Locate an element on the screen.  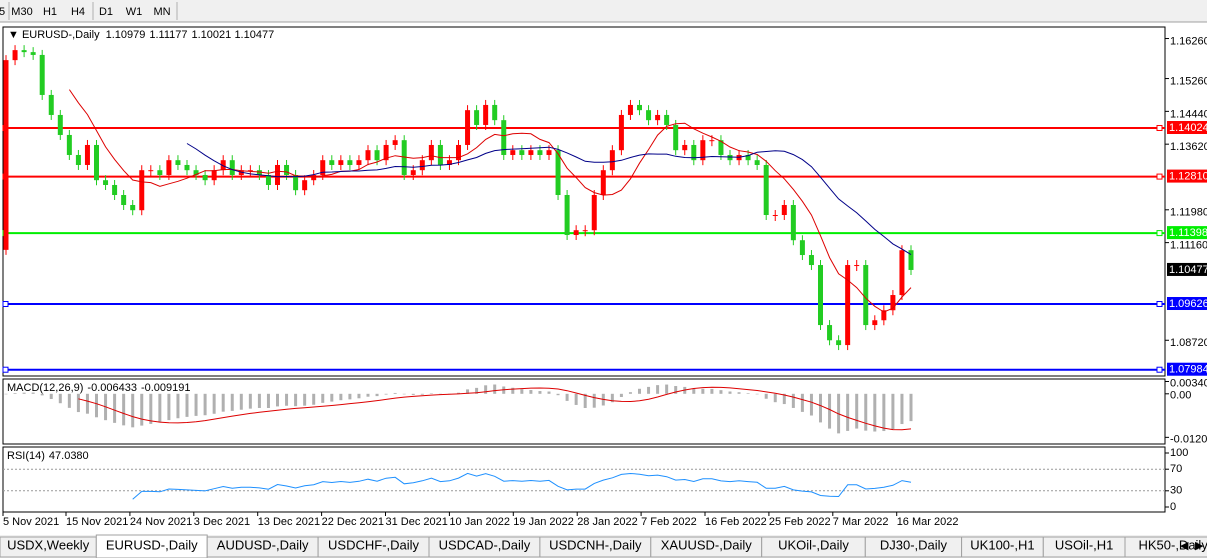
tab-label: USDX,Weekly is located at coordinates (48, 544).